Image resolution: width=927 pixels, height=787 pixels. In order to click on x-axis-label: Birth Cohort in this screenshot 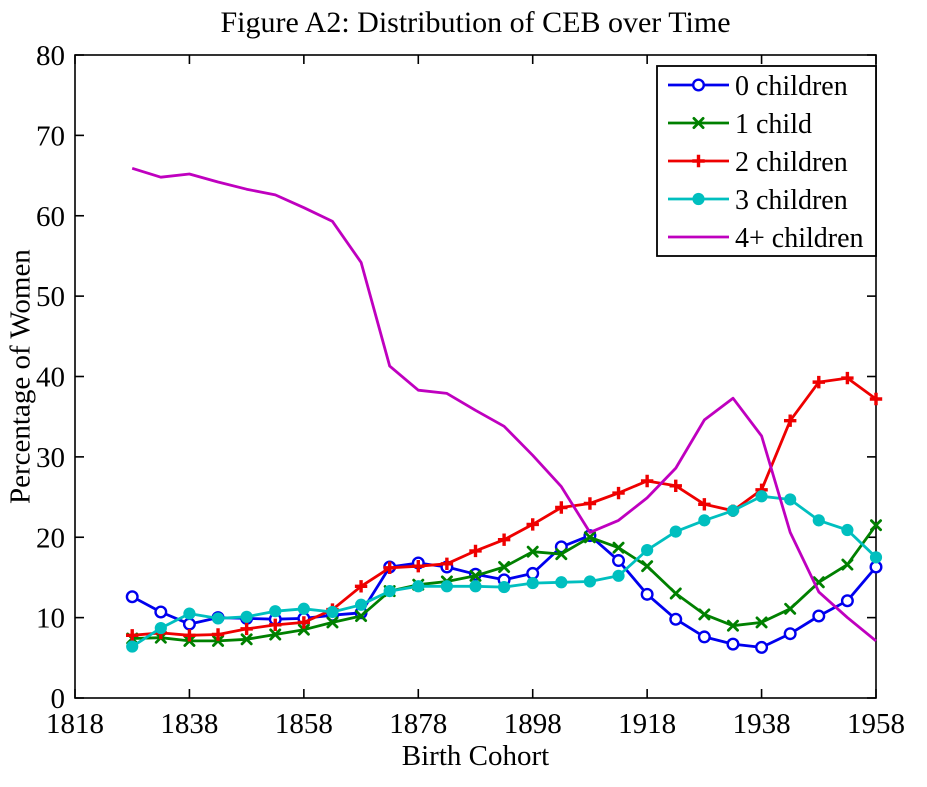, I will do `click(475, 756)`.